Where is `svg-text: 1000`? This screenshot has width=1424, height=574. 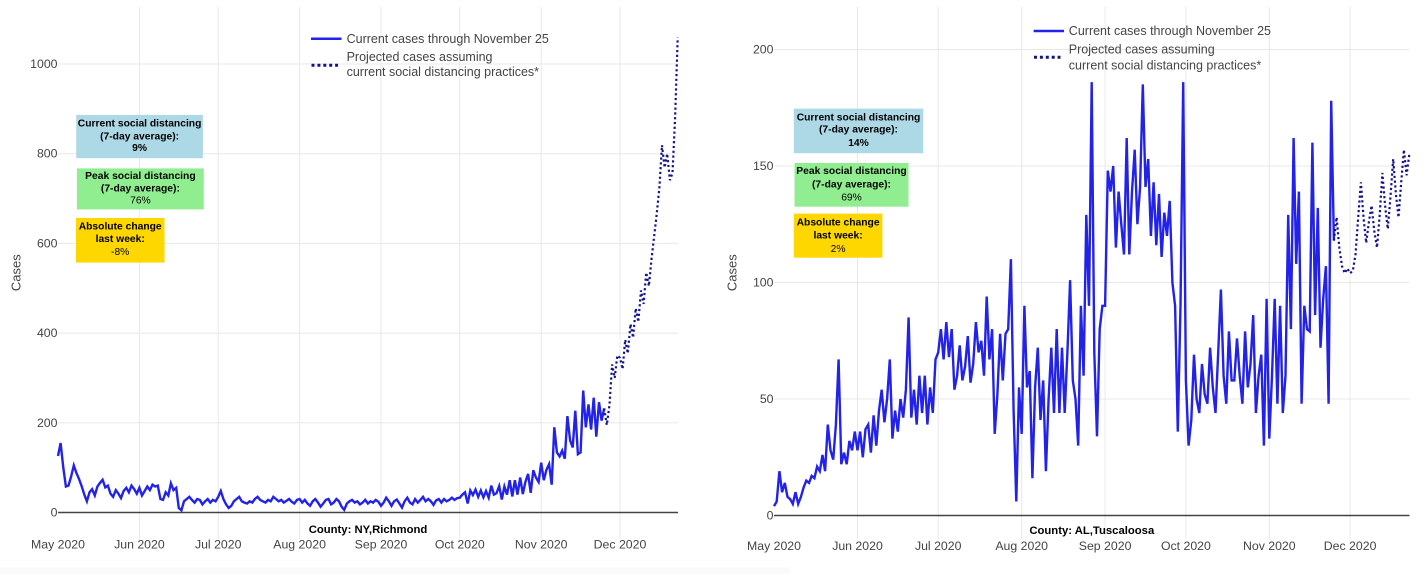
svg-text: 1000 is located at coordinates (44, 64).